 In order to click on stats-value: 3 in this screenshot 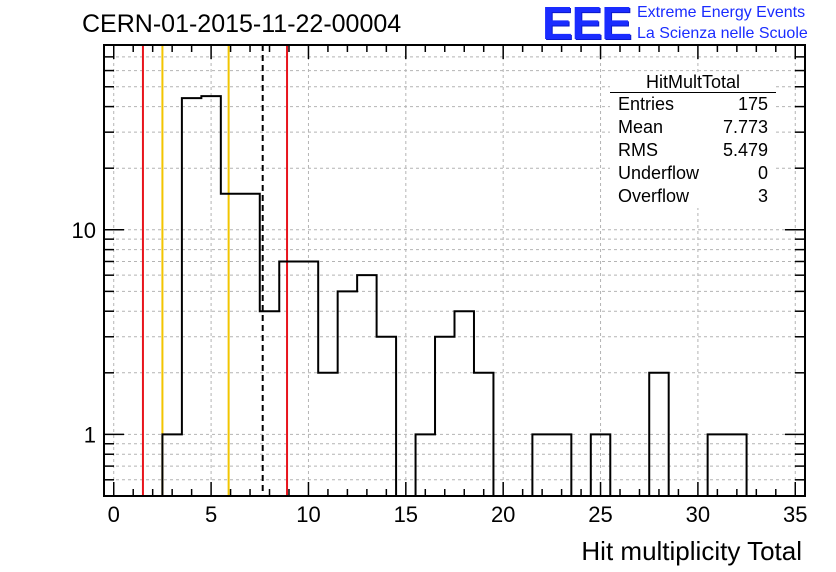, I will do `click(762, 196)`.